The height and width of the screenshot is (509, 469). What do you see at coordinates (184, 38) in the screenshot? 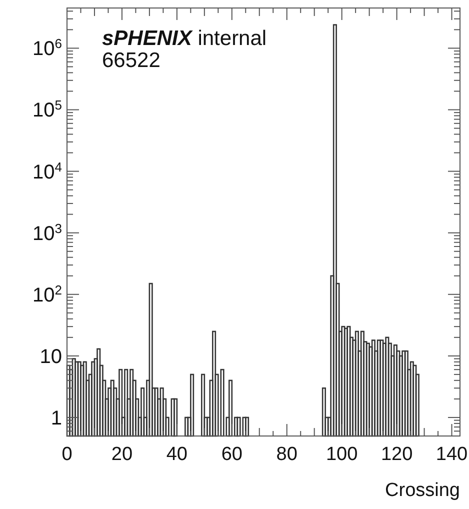
I see `annotation: sPHENIX internal` at bounding box center [184, 38].